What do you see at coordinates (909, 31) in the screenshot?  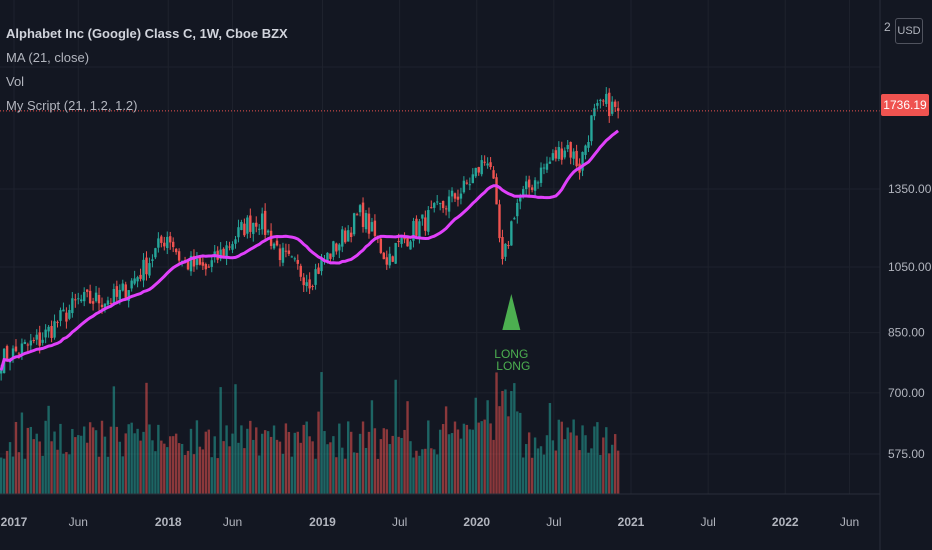 I see `currency-button: USD` at bounding box center [909, 31].